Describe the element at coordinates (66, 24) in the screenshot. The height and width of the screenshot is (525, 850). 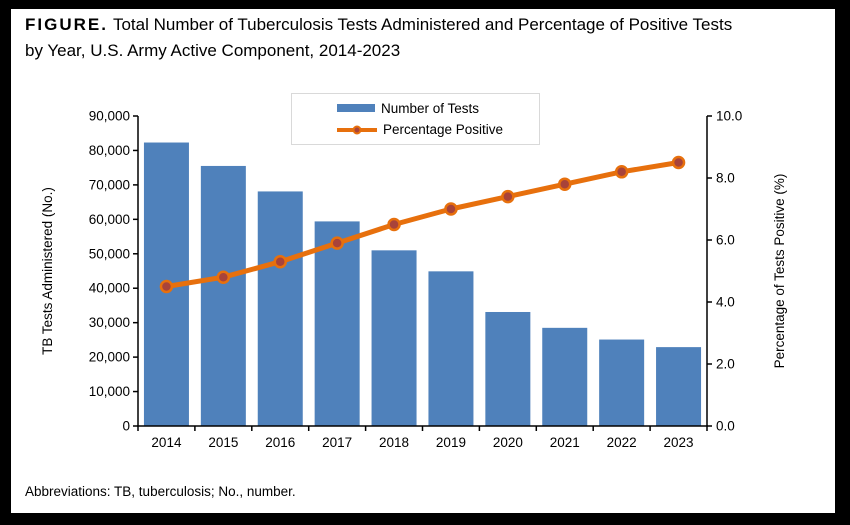
I see `figure-label: FIGURE.` at that location.